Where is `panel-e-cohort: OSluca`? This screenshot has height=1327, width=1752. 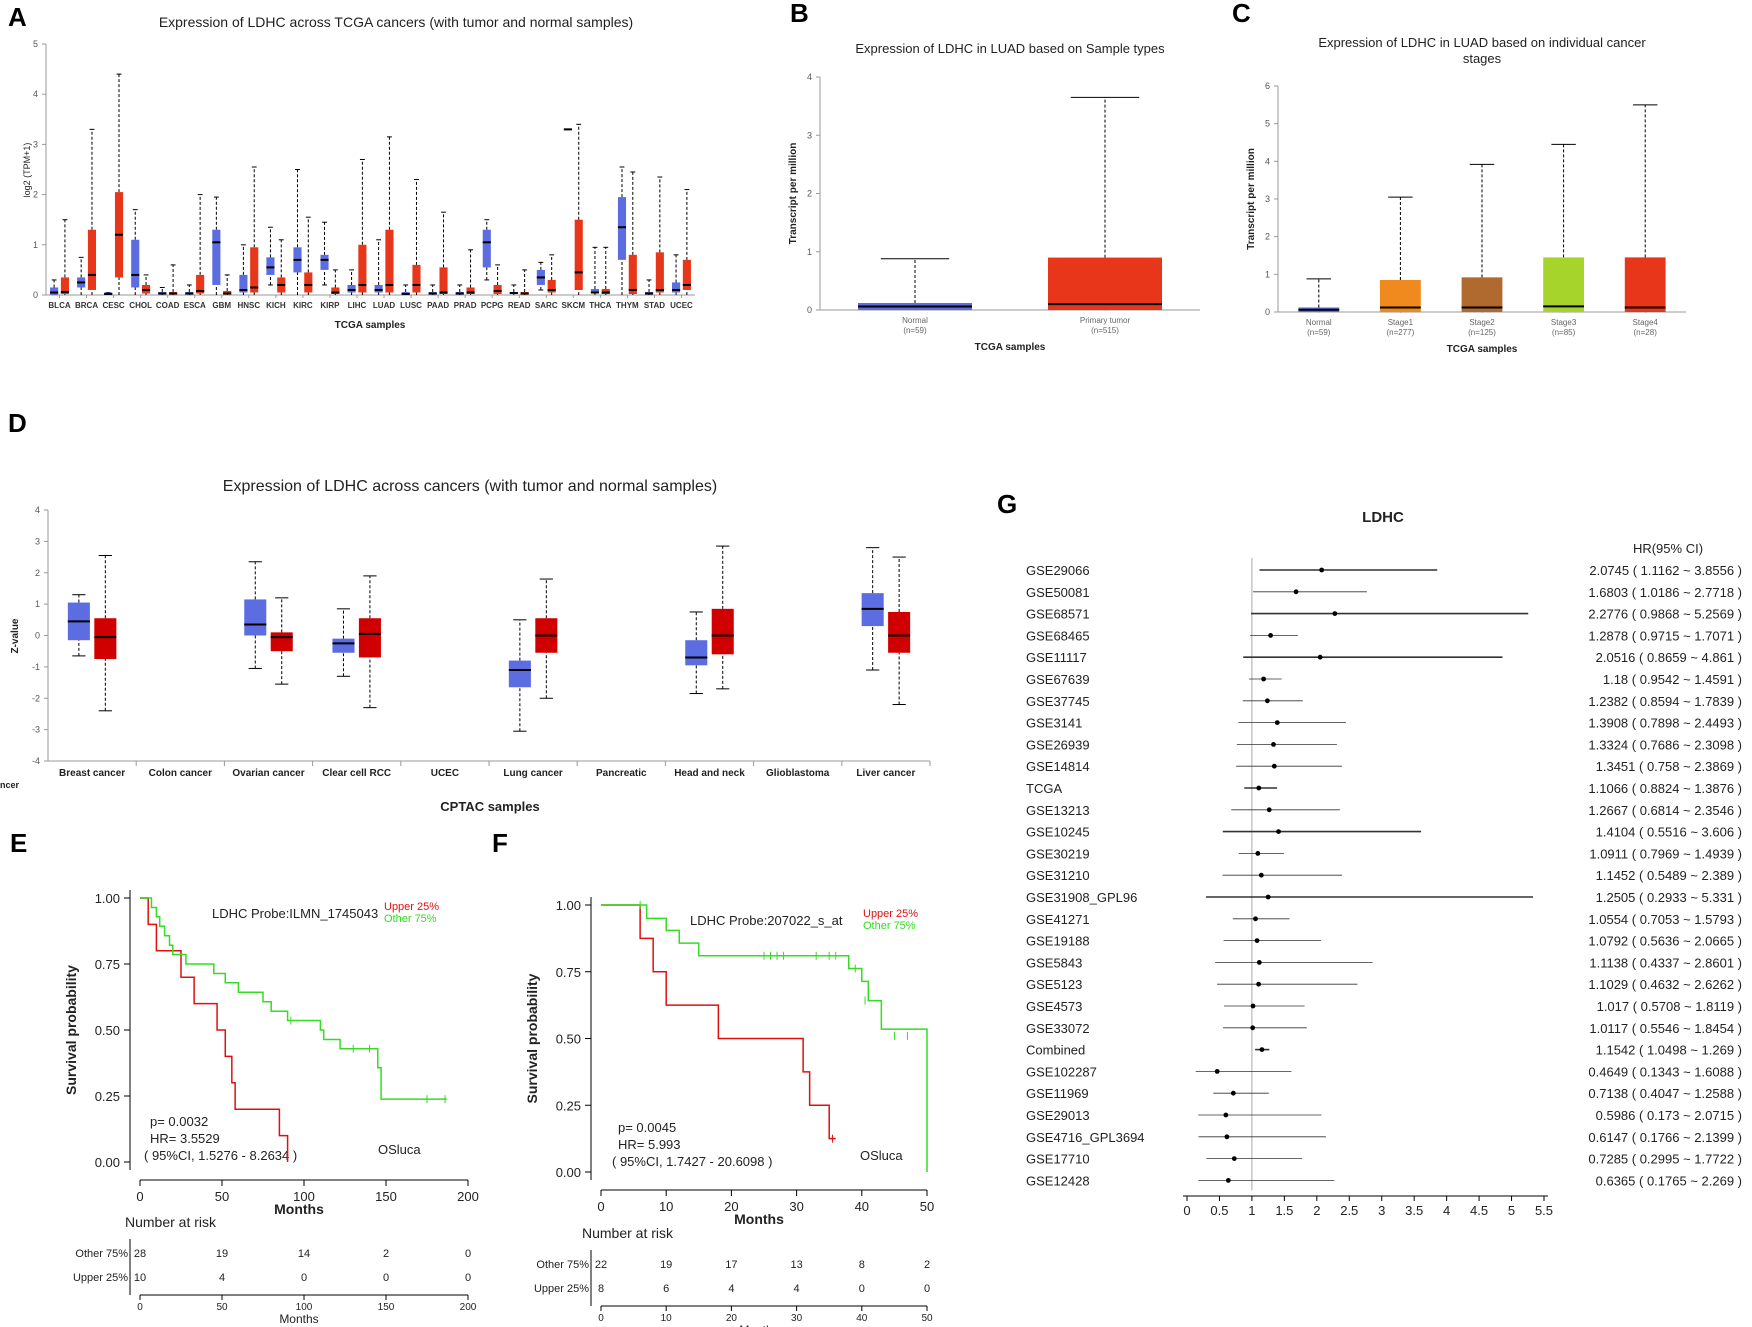 panel-e-cohort: OSluca is located at coordinates (399, 1149).